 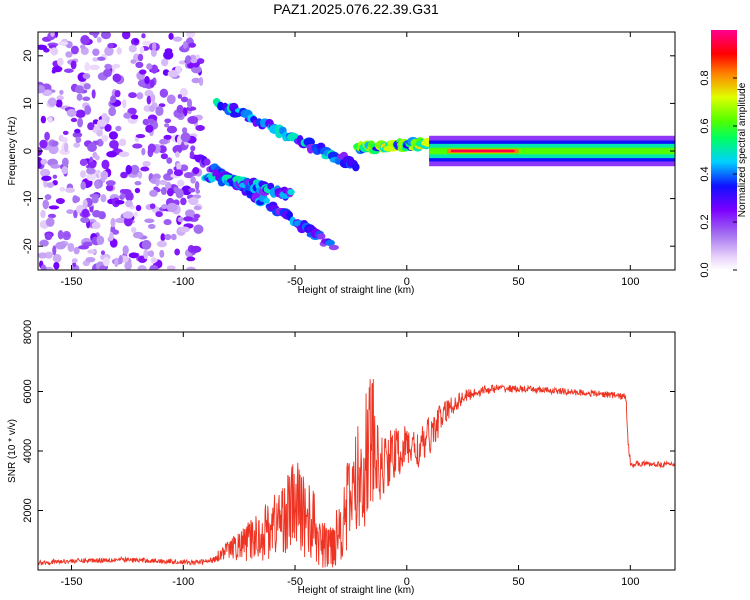 What do you see at coordinates (72, 582) in the screenshot?
I see `x-tick-label: -150` at bounding box center [72, 582].